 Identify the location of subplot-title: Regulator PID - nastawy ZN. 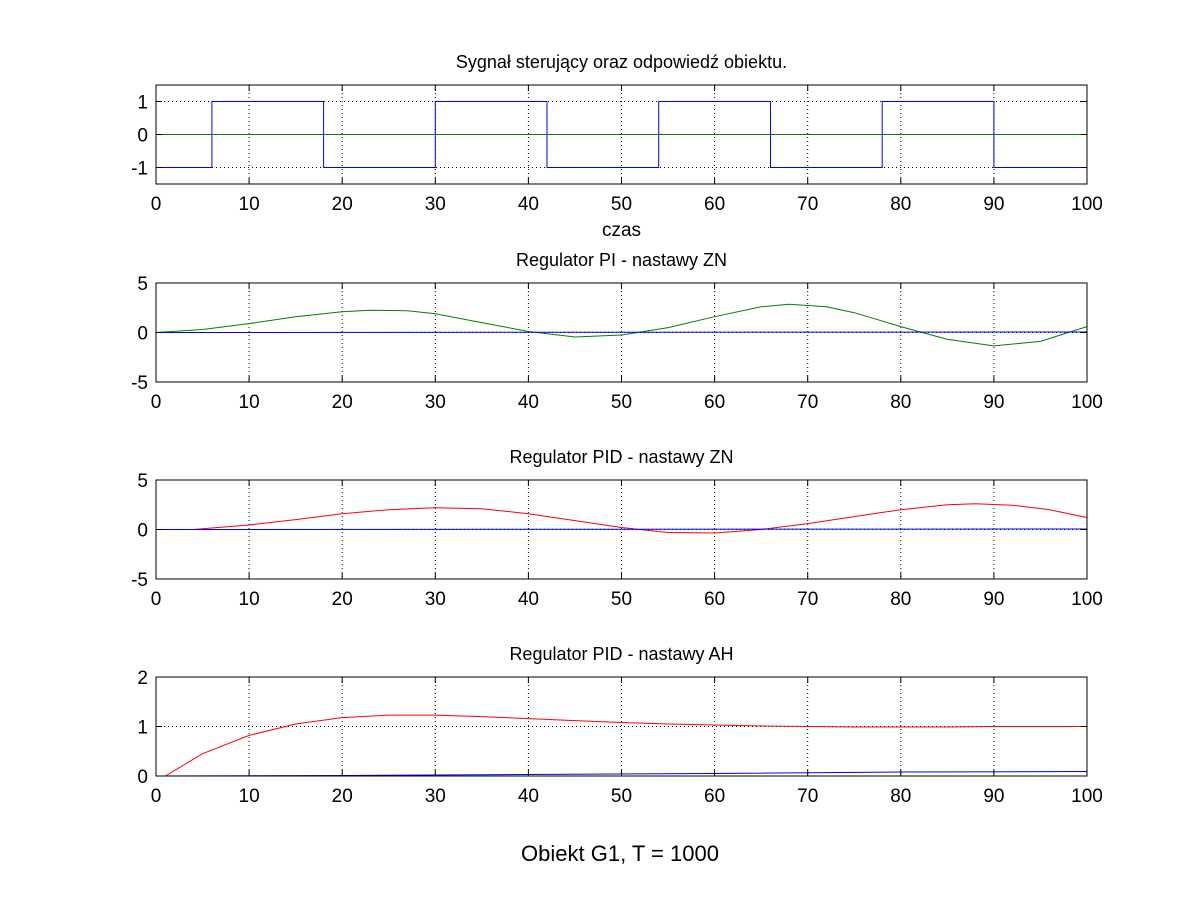
(621, 457).